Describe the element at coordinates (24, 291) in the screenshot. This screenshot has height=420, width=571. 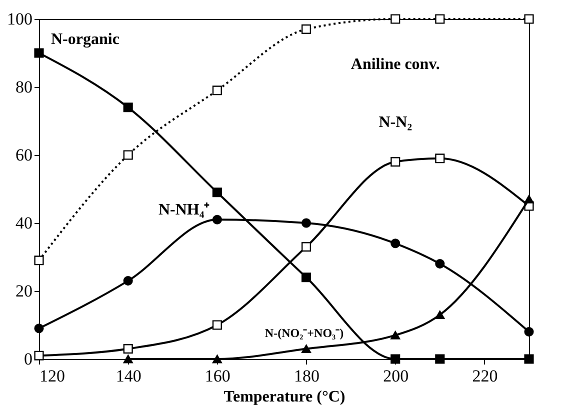
I see `y-tick-label: 20` at that location.